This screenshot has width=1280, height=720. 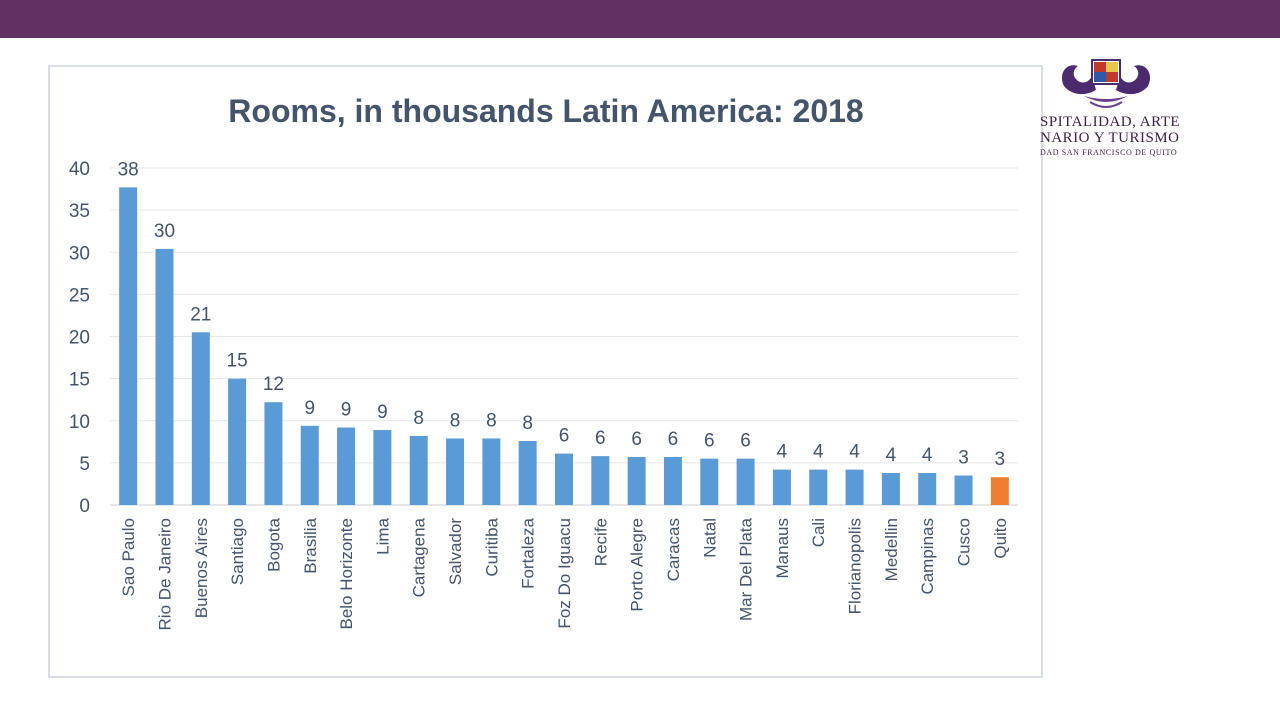 What do you see at coordinates (79, 169) in the screenshot?
I see `y-tick-label: 40` at bounding box center [79, 169].